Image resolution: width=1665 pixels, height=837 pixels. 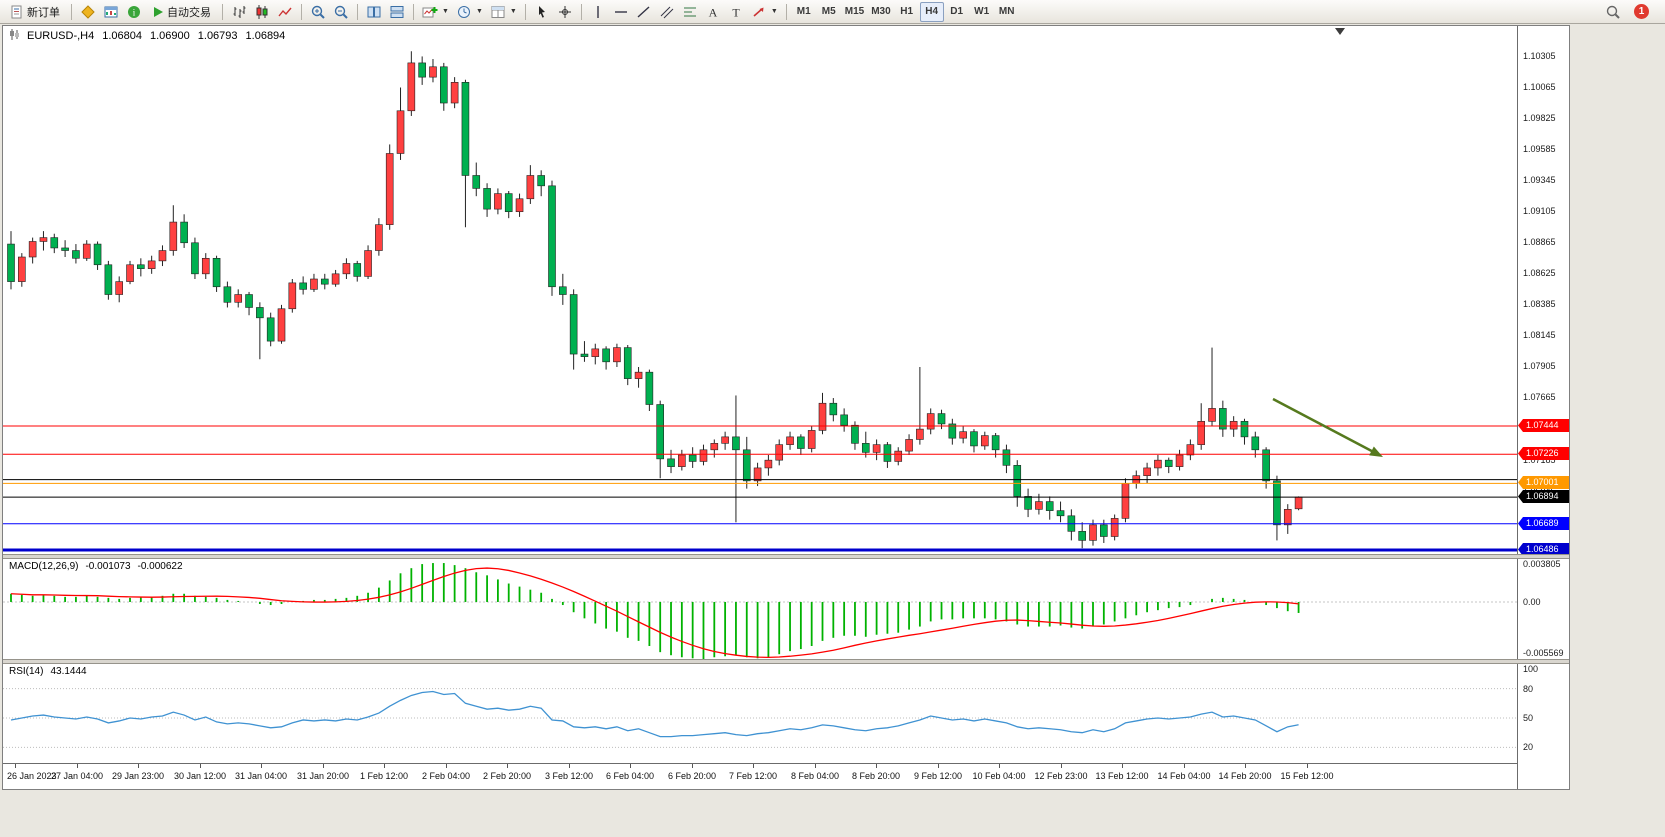 I want to click on price-badge: 1.07226, so click(x=1543, y=453).